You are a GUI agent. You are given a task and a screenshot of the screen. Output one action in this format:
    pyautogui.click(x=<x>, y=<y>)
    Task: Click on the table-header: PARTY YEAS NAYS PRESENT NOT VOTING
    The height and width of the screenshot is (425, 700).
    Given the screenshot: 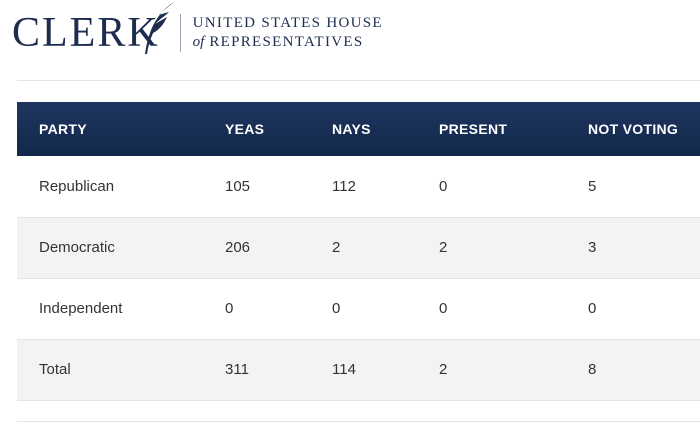 What is the action you would take?
    pyautogui.click(x=358, y=129)
    